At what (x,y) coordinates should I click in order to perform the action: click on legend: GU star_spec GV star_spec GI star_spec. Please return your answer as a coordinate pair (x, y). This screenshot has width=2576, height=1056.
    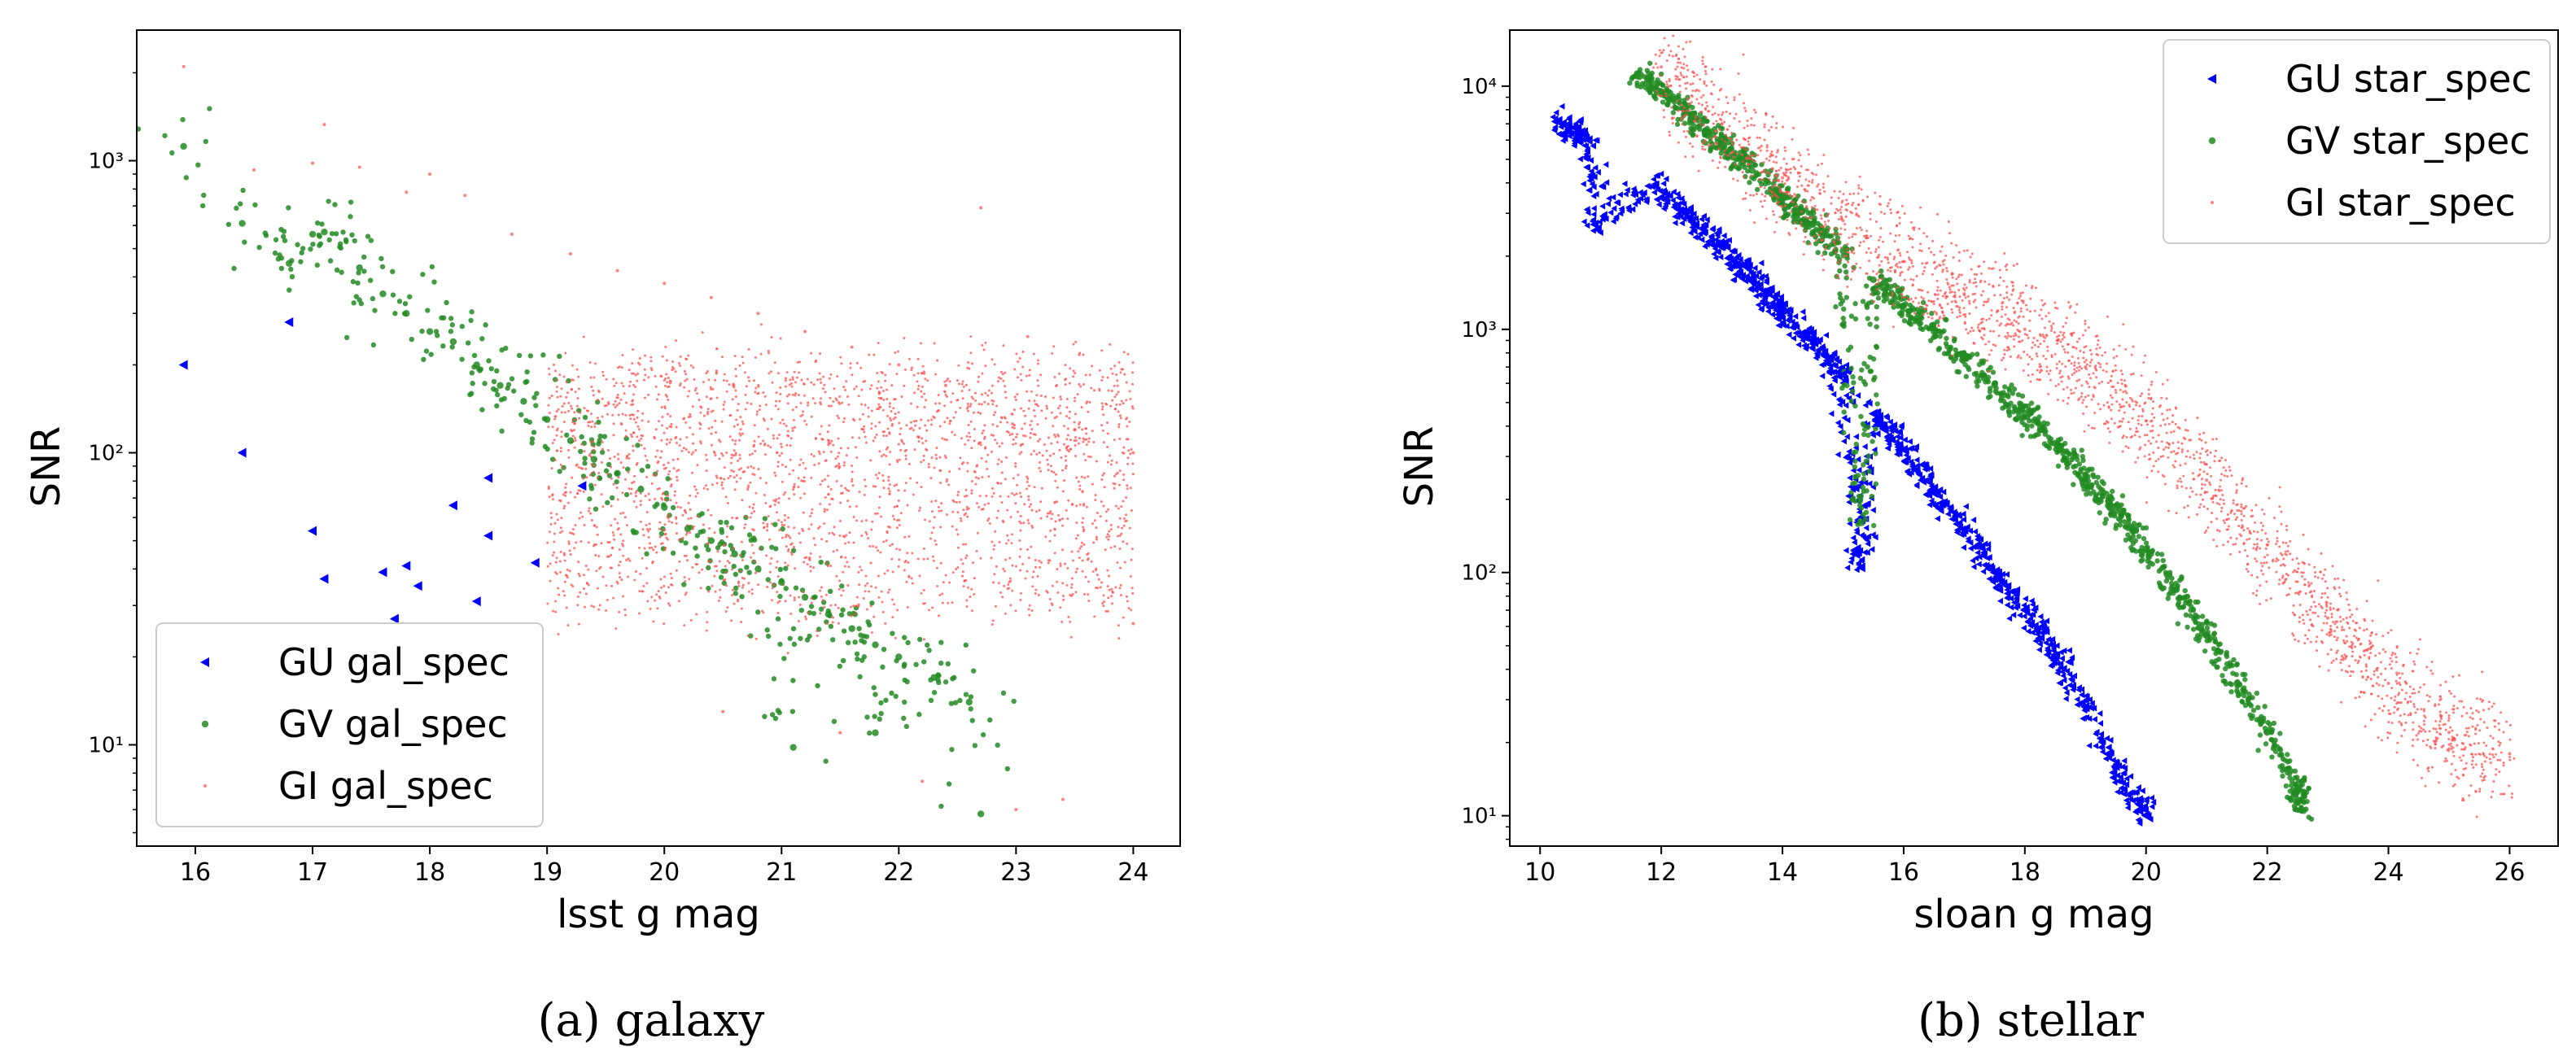
    Looking at the image, I should click on (2357, 142).